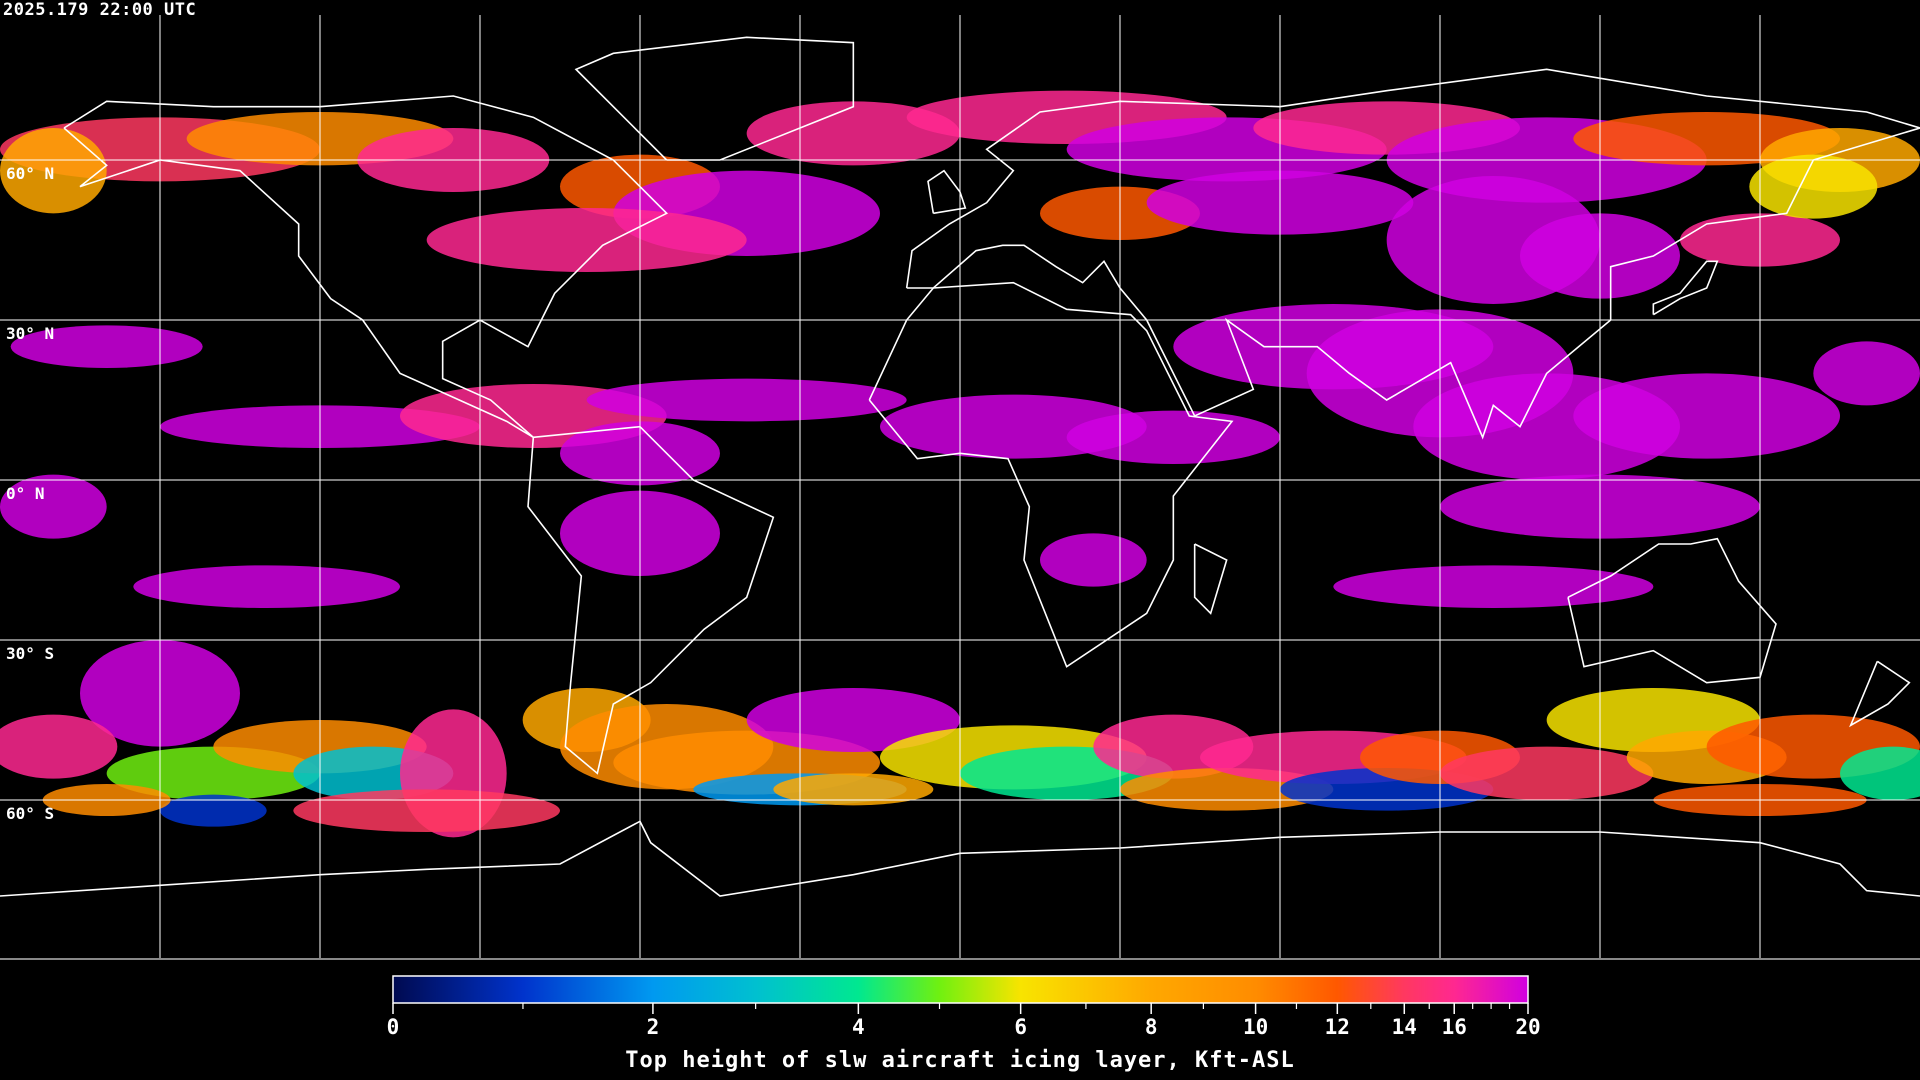 The image size is (1920, 1080). What do you see at coordinates (1255, 1027) in the screenshot?
I see `colorbar-tick-label: 10` at bounding box center [1255, 1027].